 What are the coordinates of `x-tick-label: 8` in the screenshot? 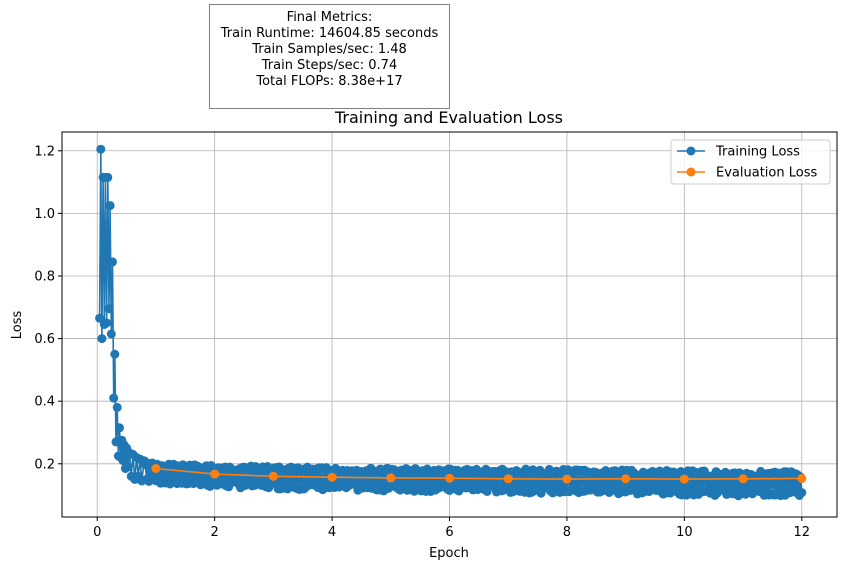 It's located at (567, 532).